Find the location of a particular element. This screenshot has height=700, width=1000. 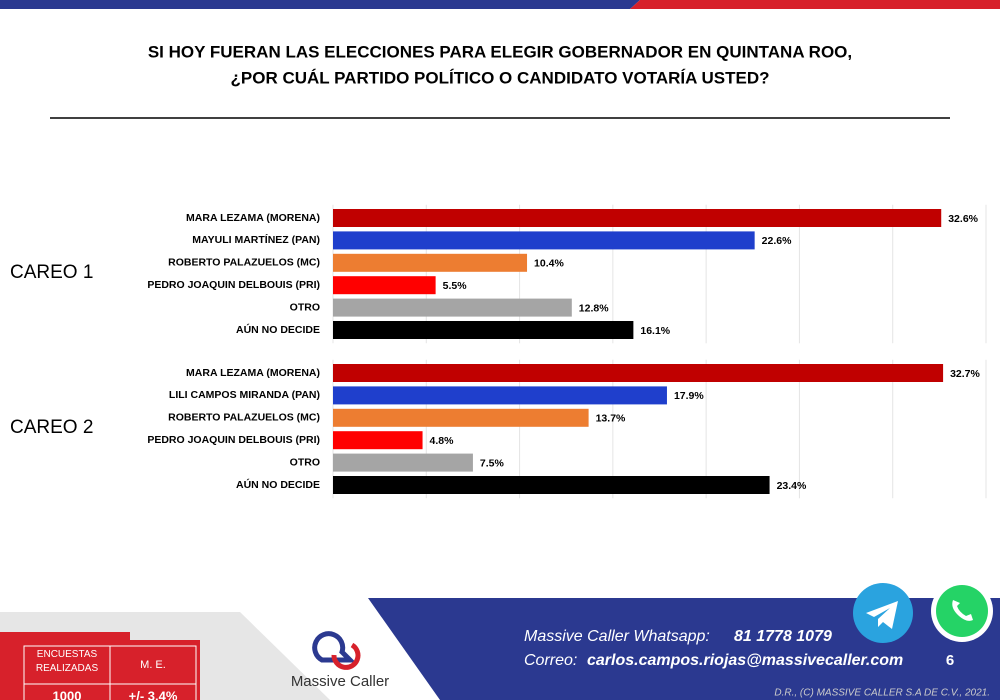

value-label: 32.7% is located at coordinates (965, 374).